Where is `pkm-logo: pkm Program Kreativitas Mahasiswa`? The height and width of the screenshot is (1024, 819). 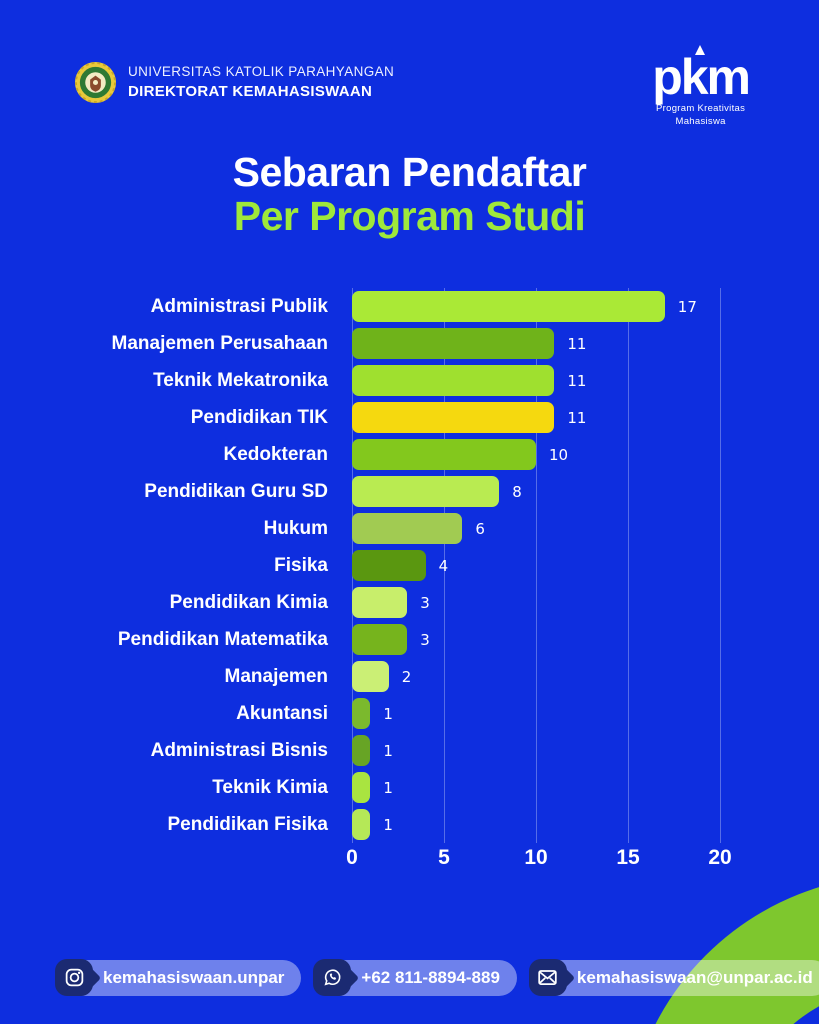
pkm-logo: pkm Program Kreativitas Mahasiswa is located at coordinates (701, 87).